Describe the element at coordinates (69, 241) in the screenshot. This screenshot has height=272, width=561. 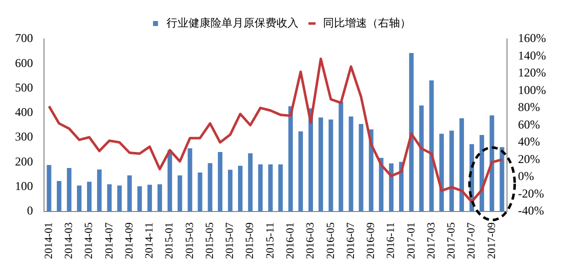
I see `x-tick-label: 2014-03` at that location.